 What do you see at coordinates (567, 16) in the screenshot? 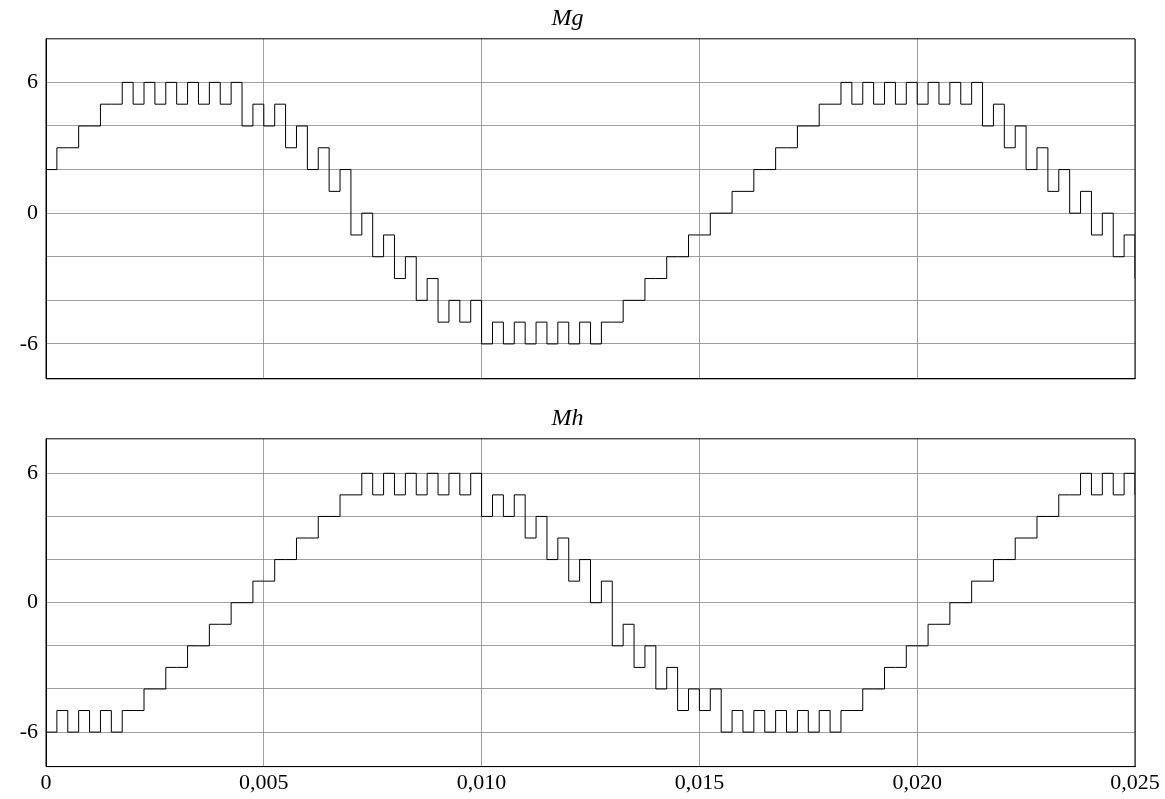
I see `chart-title: Mg` at bounding box center [567, 16].